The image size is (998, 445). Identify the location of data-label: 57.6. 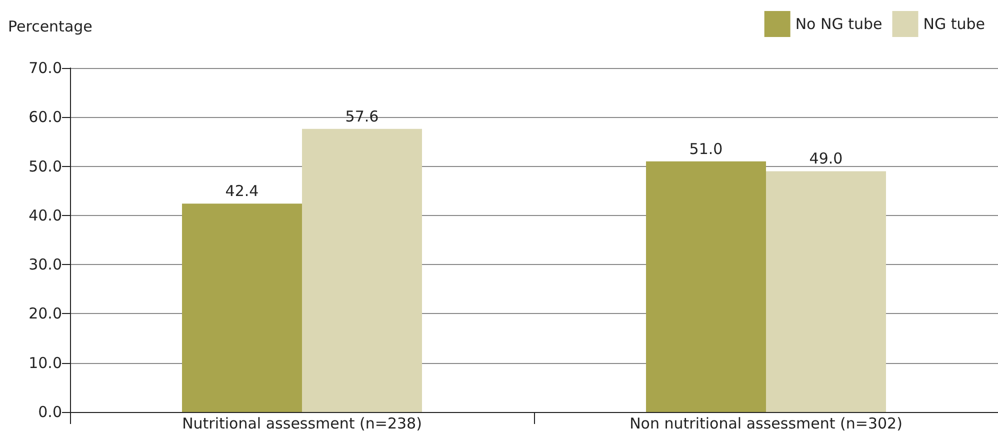
(362, 116).